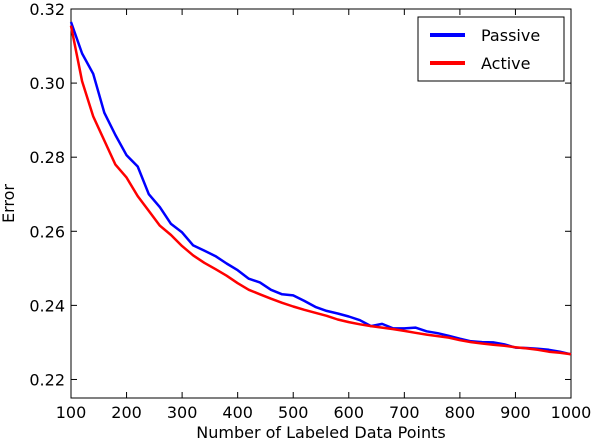 The width and height of the screenshot is (596, 442). I want to click on x-tick-label: 400, so click(237, 412).